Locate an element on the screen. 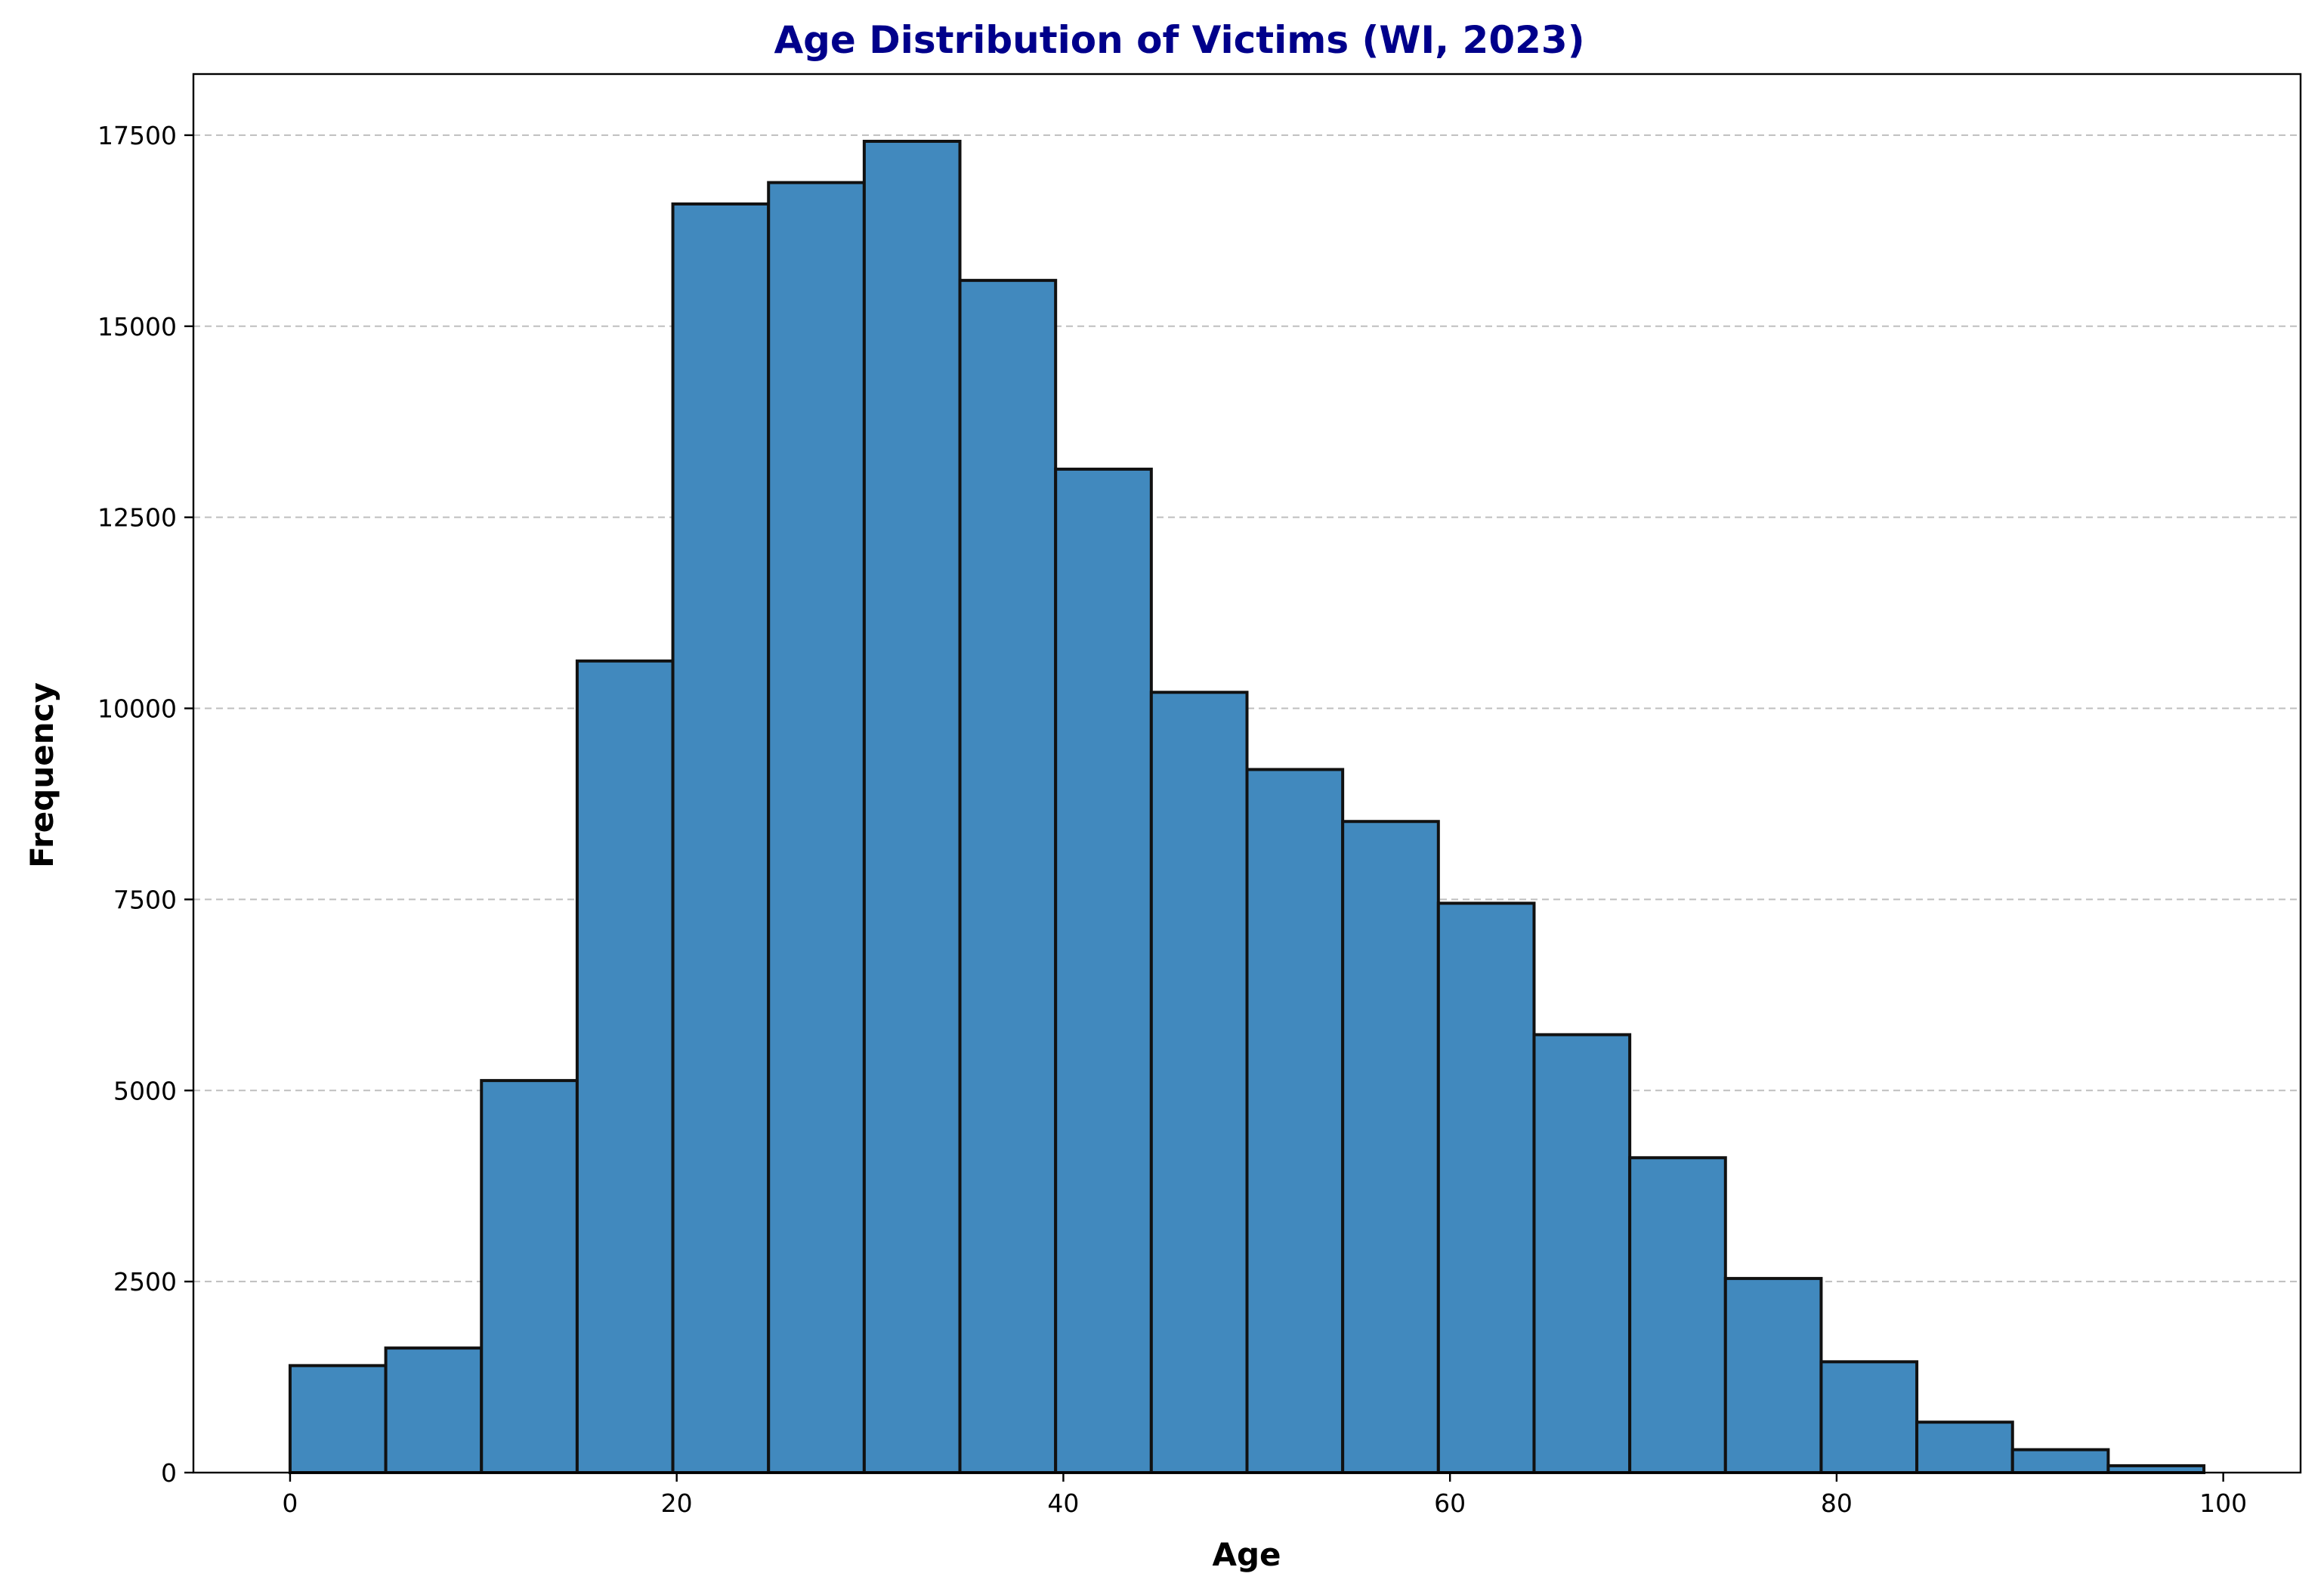 This screenshot has height=1595, width=2324. x-tick-label-4: 80 is located at coordinates (1837, 1503).